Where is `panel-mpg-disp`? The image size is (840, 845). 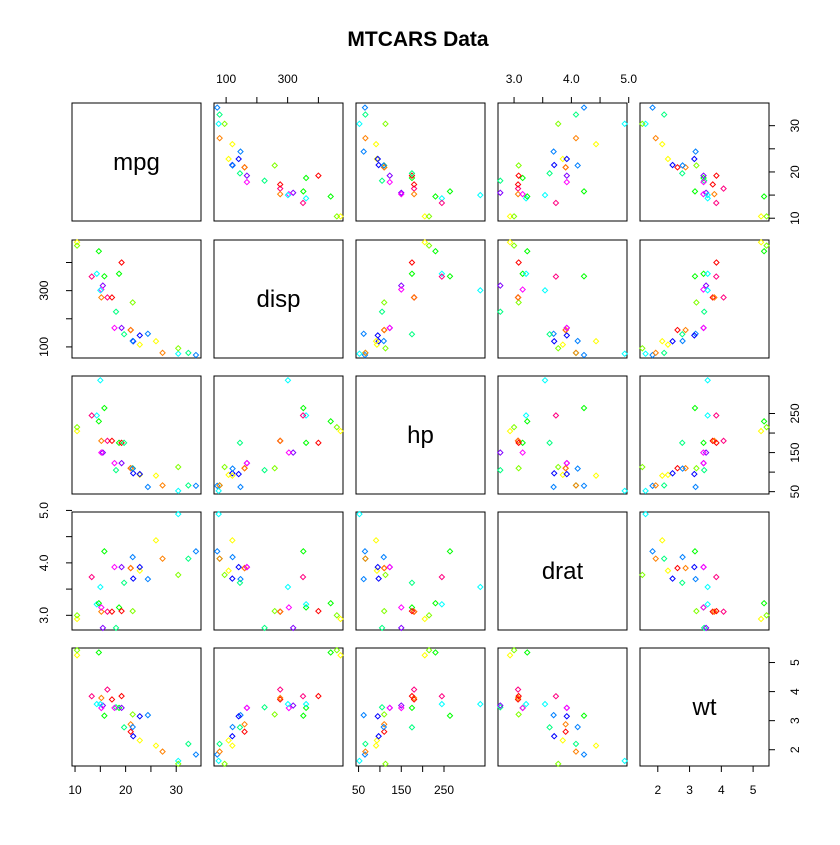
panel-mpg-disp is located at coordinates (278, 162).